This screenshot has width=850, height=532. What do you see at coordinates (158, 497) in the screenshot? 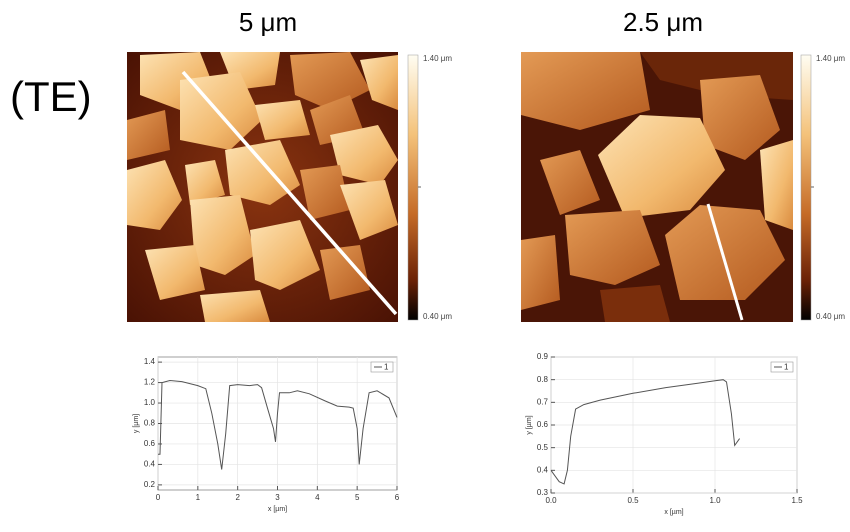
I see `x-tick-label: 0` at bounding box center [158, 497].